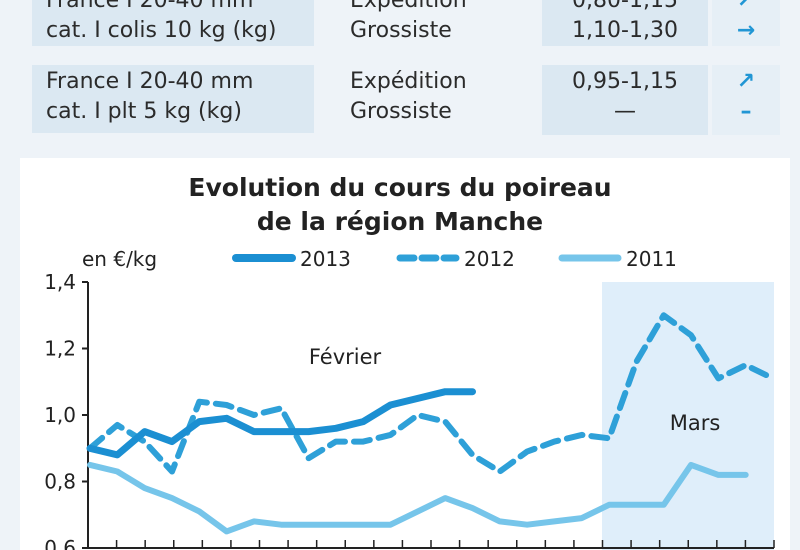 The width and height of the screenshot is (800, 550). Describe the element at coordinates (144, 111) in the screenshot. I see `product-line: cat. I plt 5 kg (kg)` at that location.